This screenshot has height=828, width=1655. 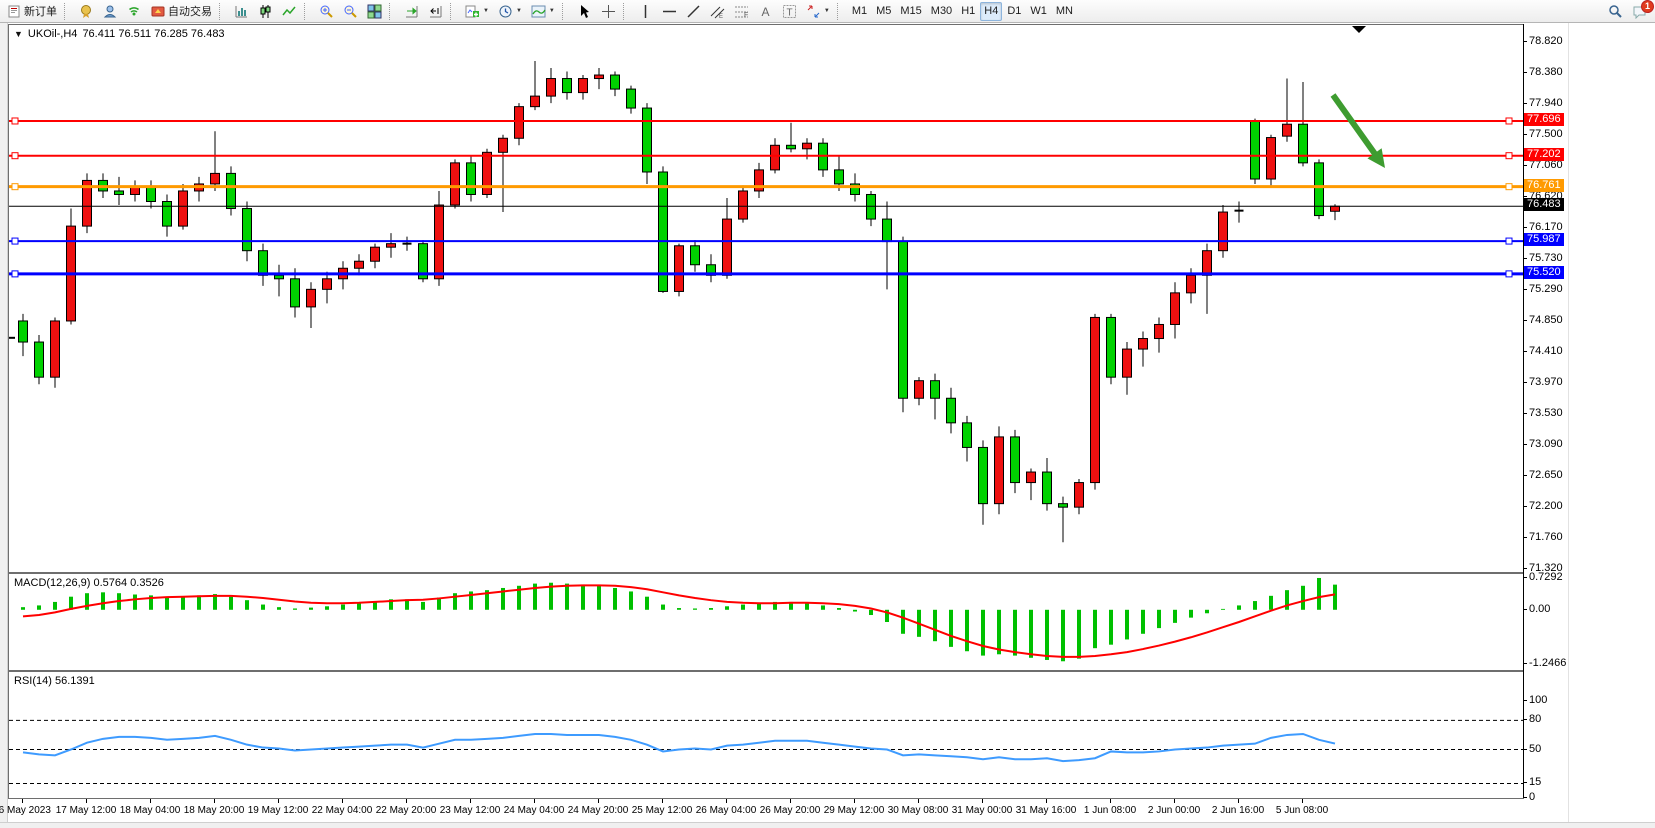 What do you see at coordinates (1641, 10) in the screenshot?
I see `chat-icon: 1` at bounding box center [1641, 10].